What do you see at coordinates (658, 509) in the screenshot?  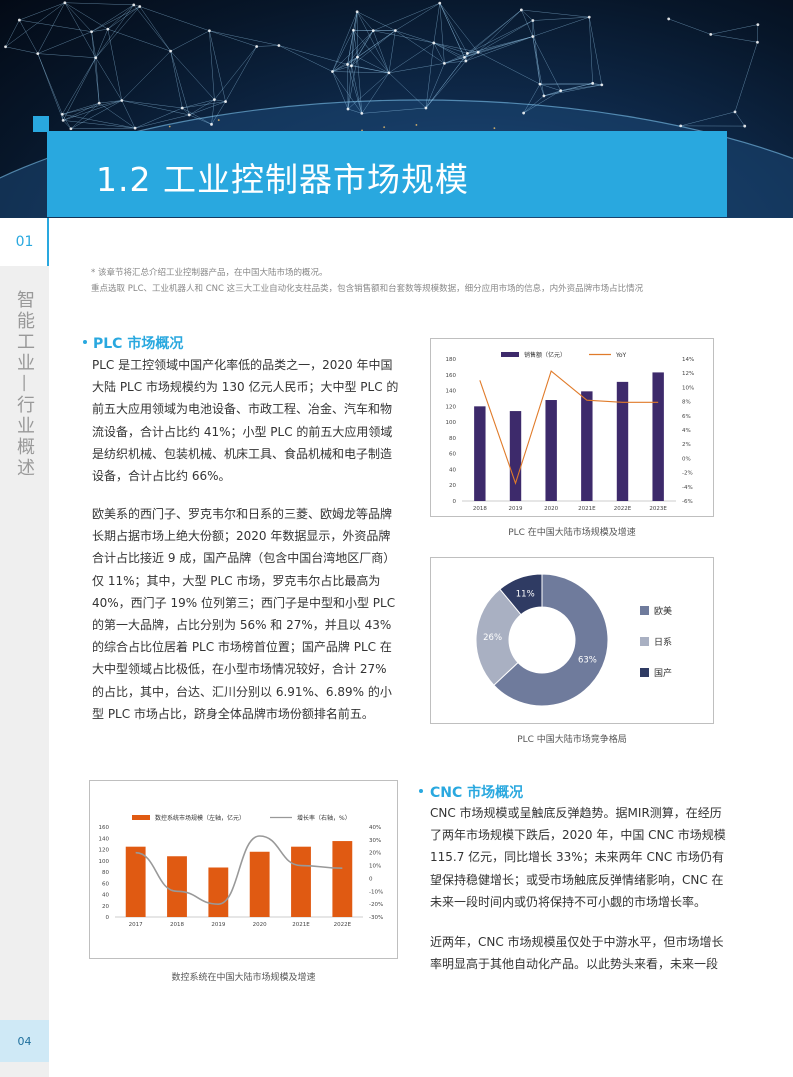 I see `x-tick-label: 2023E` at bounding box center [658, 509].